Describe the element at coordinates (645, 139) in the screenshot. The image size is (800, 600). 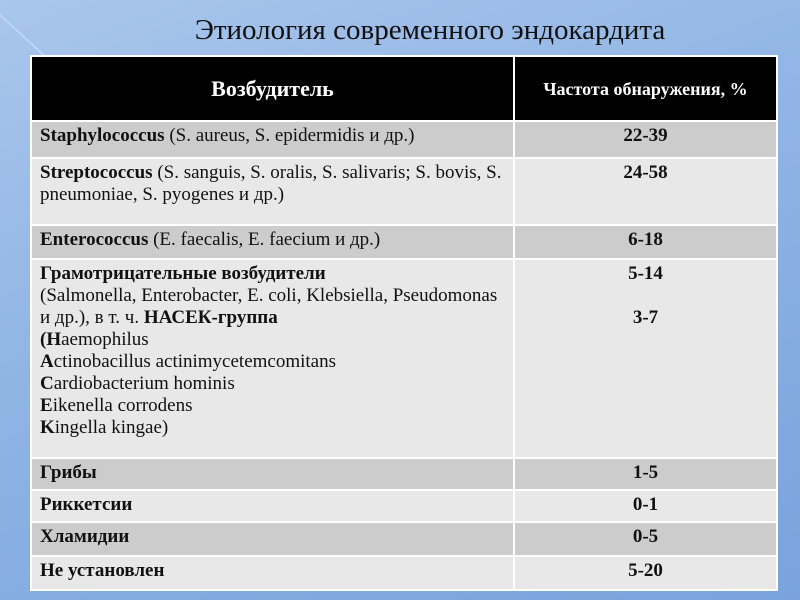
I see `frequency-cell: 22-39` at that location.